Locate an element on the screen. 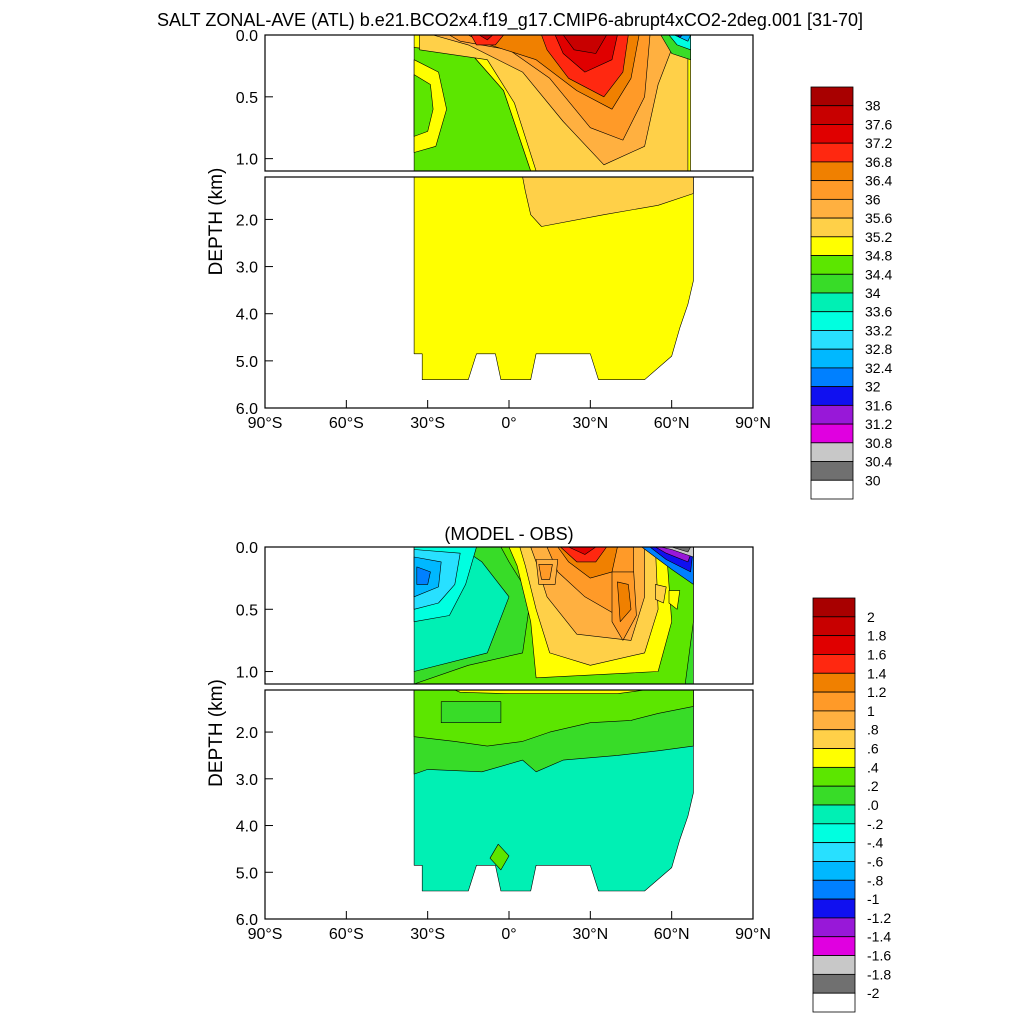 The image size is (1024, 1024). x-tick-label: 90°S is located at coordinates (265, 934).